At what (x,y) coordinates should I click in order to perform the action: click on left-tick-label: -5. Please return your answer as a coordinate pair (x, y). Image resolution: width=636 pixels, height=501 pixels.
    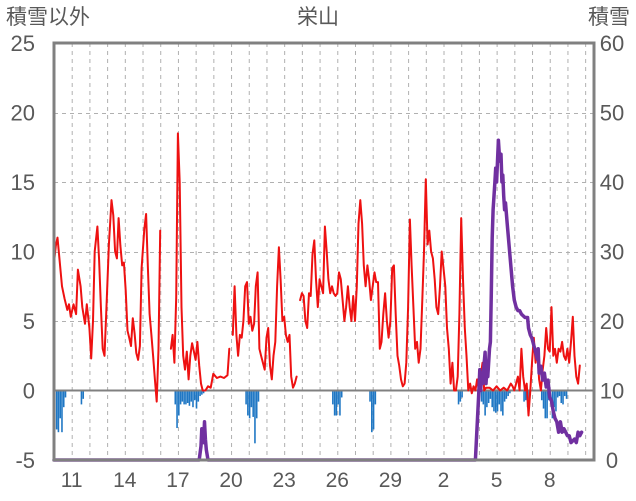
    Looking at the image, I should click on (25, 460).